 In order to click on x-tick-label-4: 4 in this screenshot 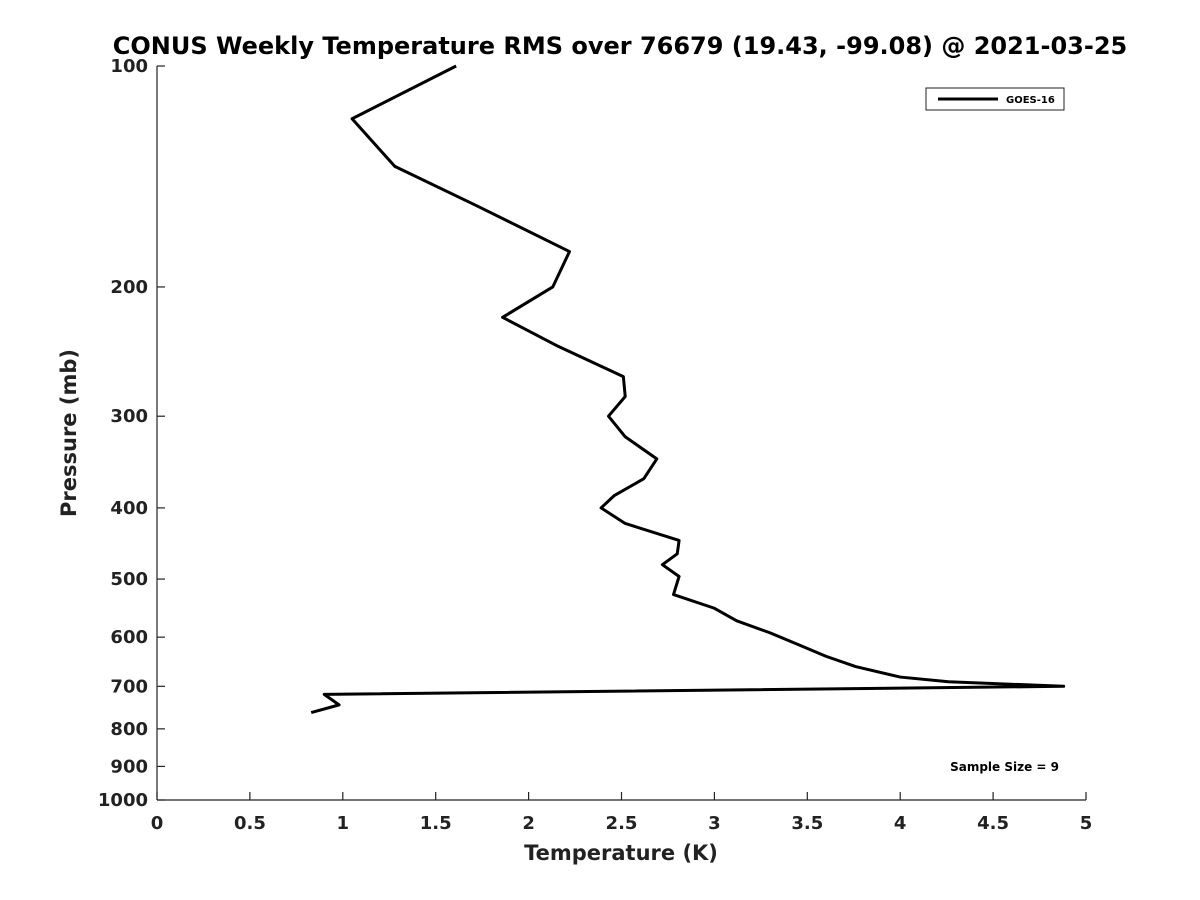, I will do `click(900, 823)`.